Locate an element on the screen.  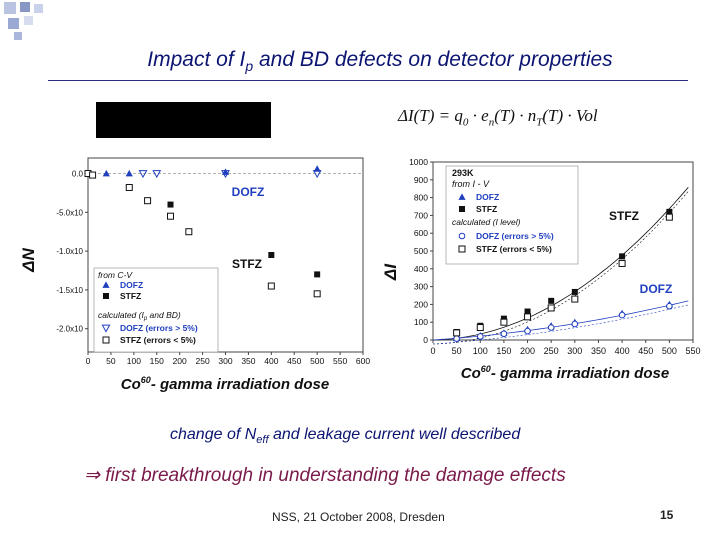
right-y-tick-label: 800 is located at coordinates (421, 198).